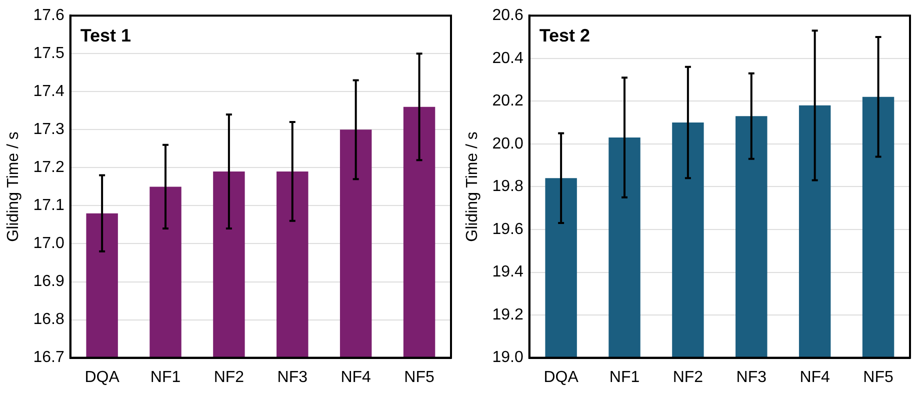 The image size is (919, 401). I want to click on y-tick-label: 19.0, so click(508, 357).